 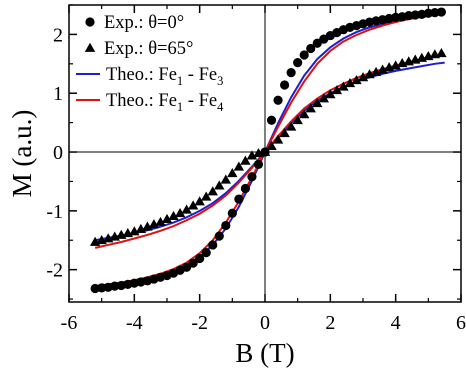 What do you see at coordinates (144, 23) in the screenshot?
I see `legend-label: Exp.: θ=0°` at bounding box center [144, 23].